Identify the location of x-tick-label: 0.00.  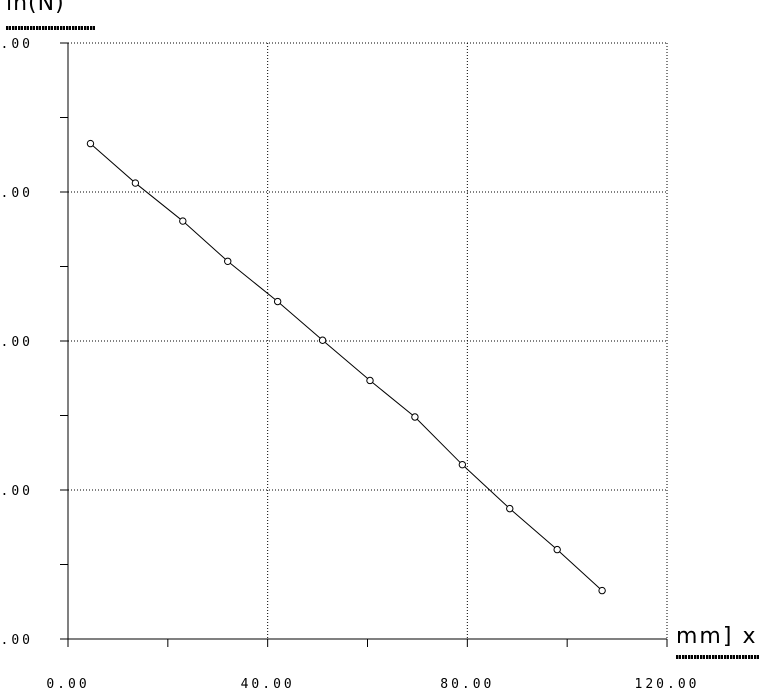
(67, 684).